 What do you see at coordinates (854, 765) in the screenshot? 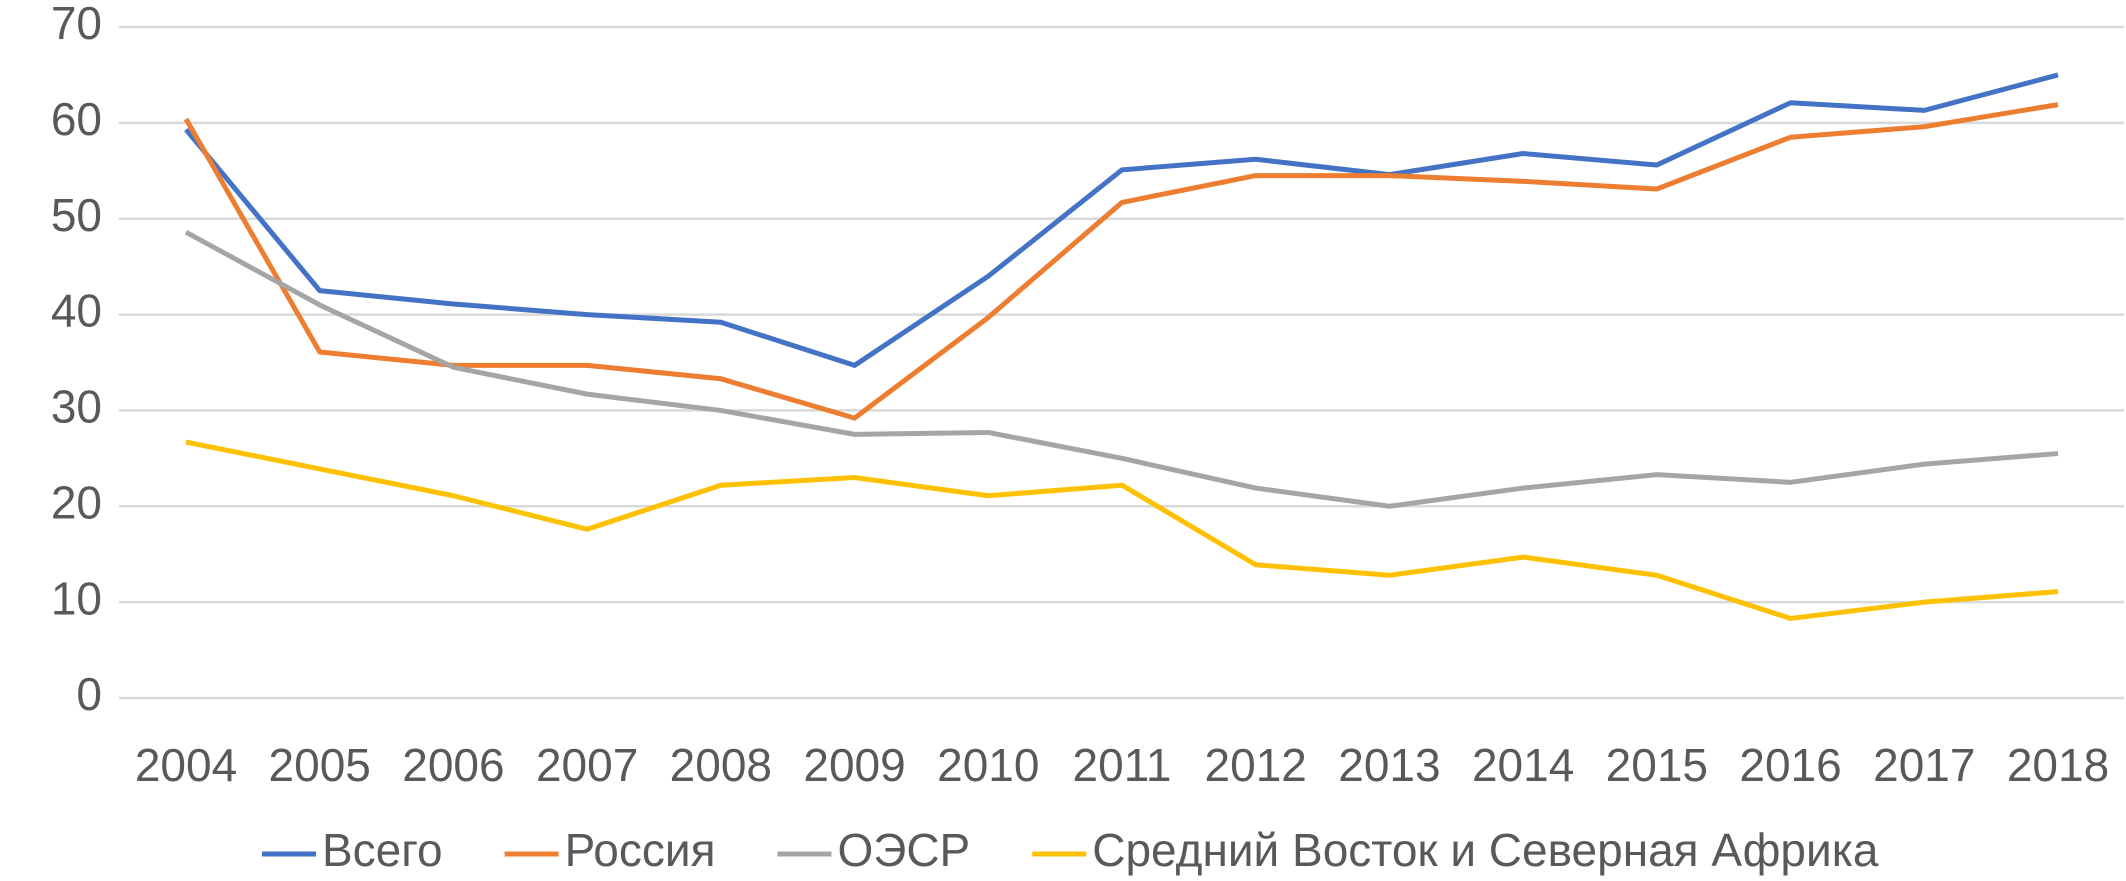
I see `x-tick-label: 2009` at bounding box center [854, 765].